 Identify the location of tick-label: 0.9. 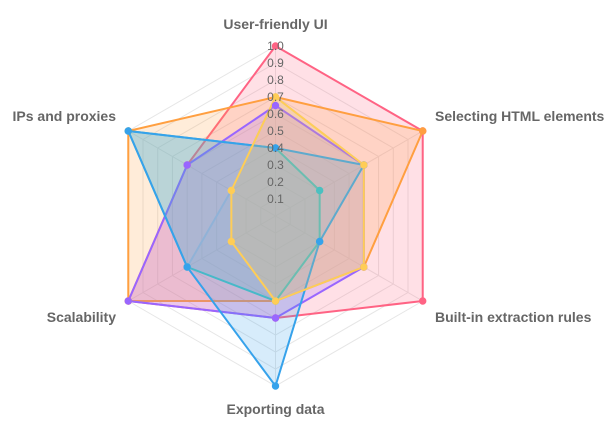
(275, 63).